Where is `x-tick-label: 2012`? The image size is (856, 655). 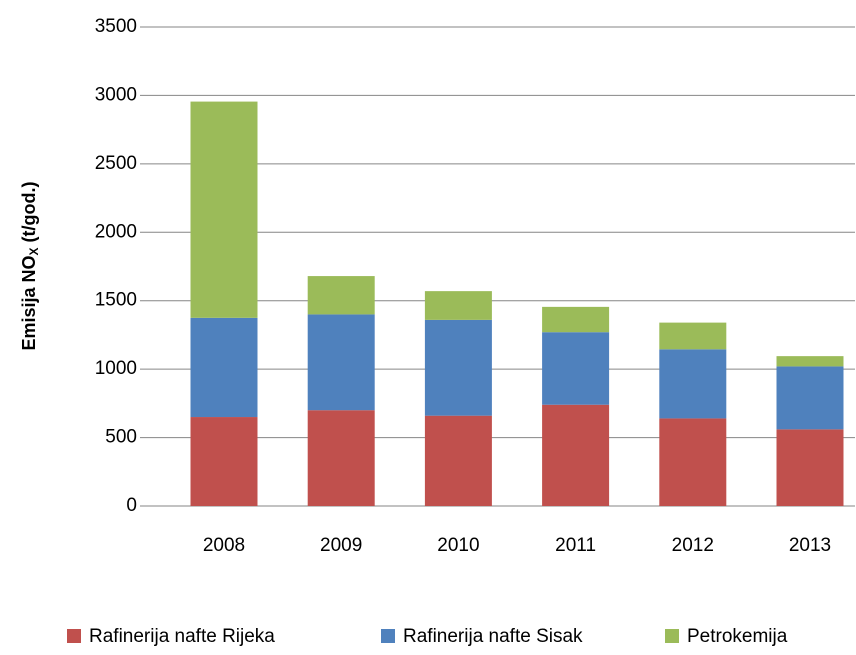 x-tick-label: 2012 is located at coordinates (693, 545).